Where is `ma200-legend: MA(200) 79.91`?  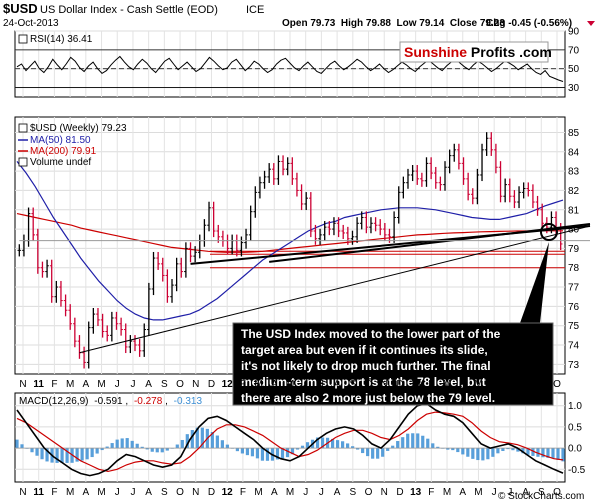
ma200-legend: MA(200) 79.91 is located at coordinates (63, 151).